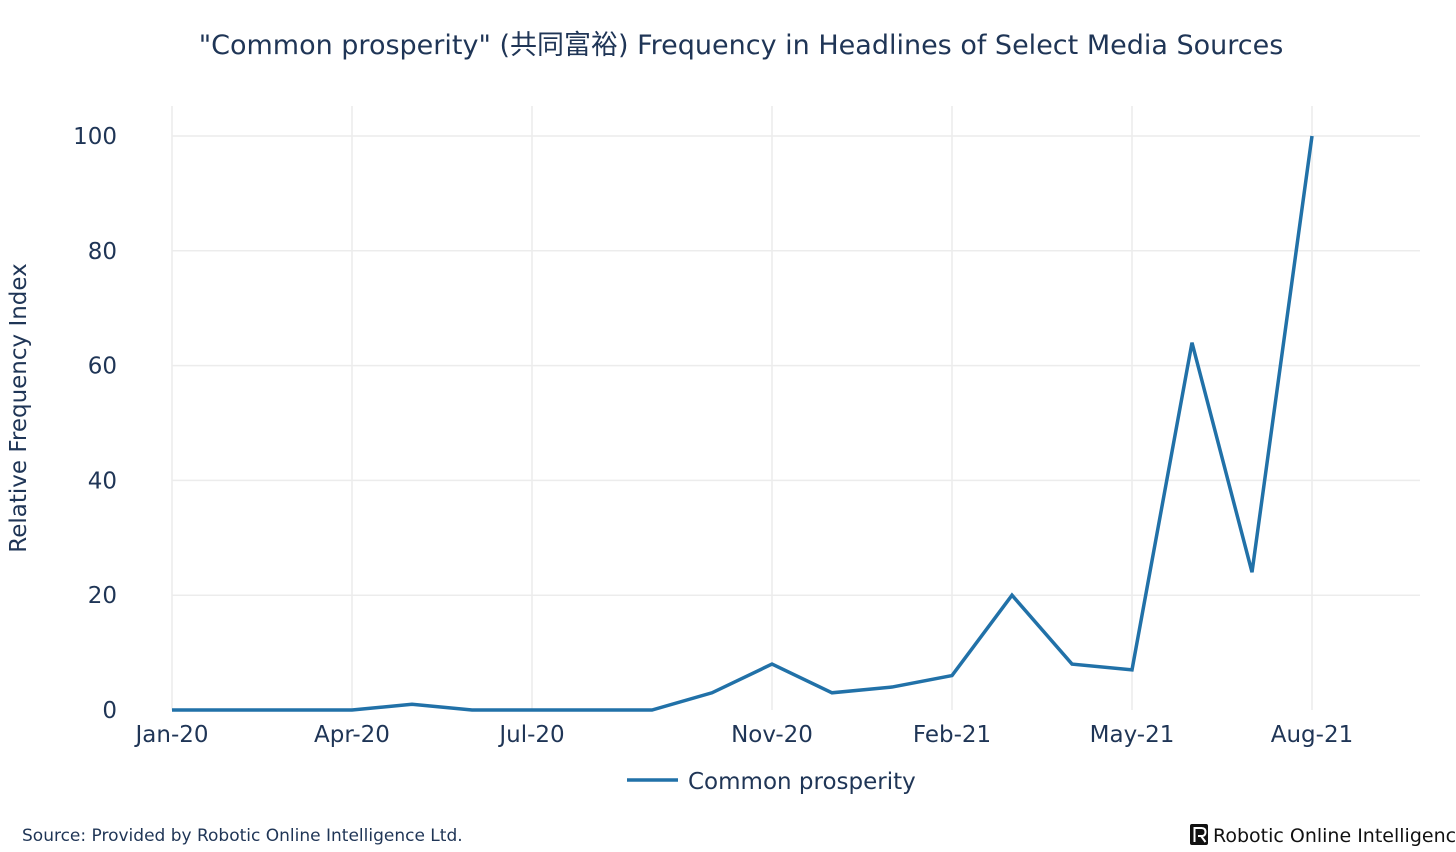  Describe the element at coordinates (952, 735) in the screenshot. I see `x-tick-label: Feb-21` at that location.